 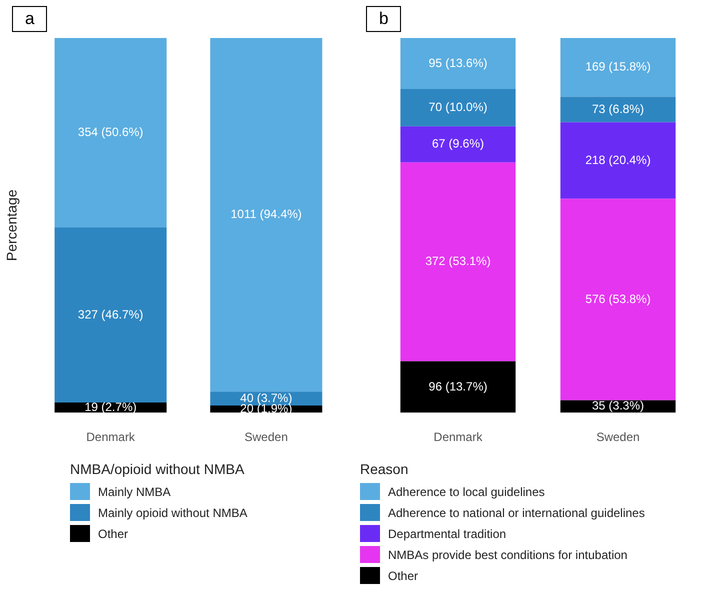 I want to click on data-label: 327 (46.7%), so click(x=111, y=314).